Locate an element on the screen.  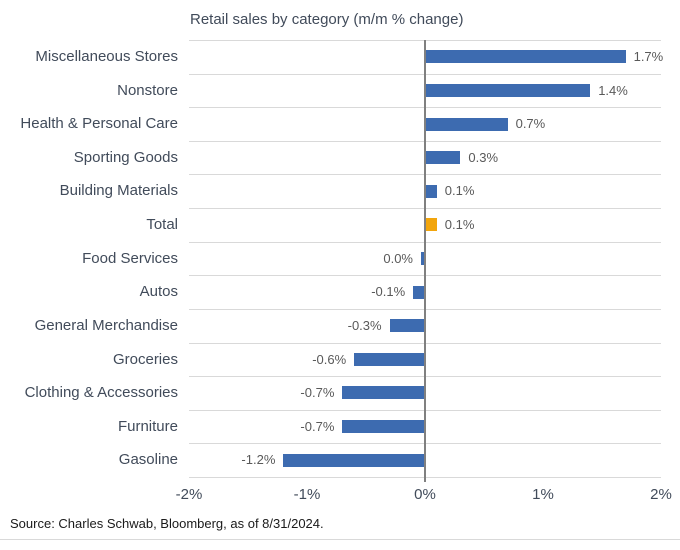
category-label: Total is located at coordinates (162, 225).